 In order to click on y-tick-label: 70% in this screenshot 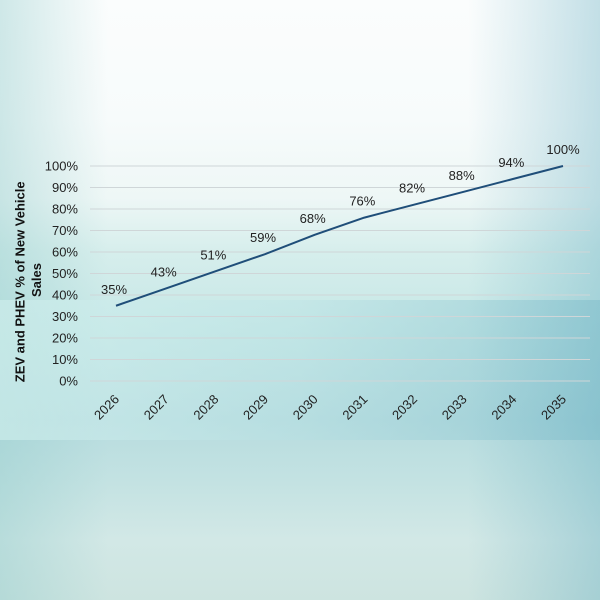, I will do `click(65, 230)`.